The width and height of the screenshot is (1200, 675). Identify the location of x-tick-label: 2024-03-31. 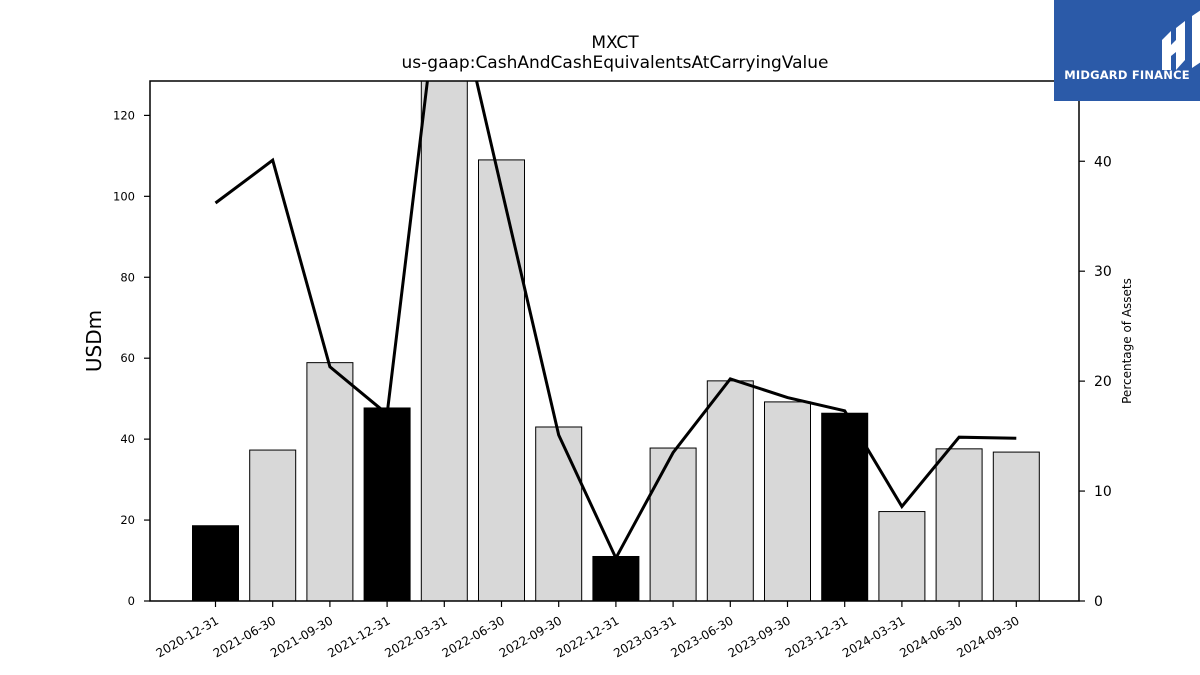
(873, 636).